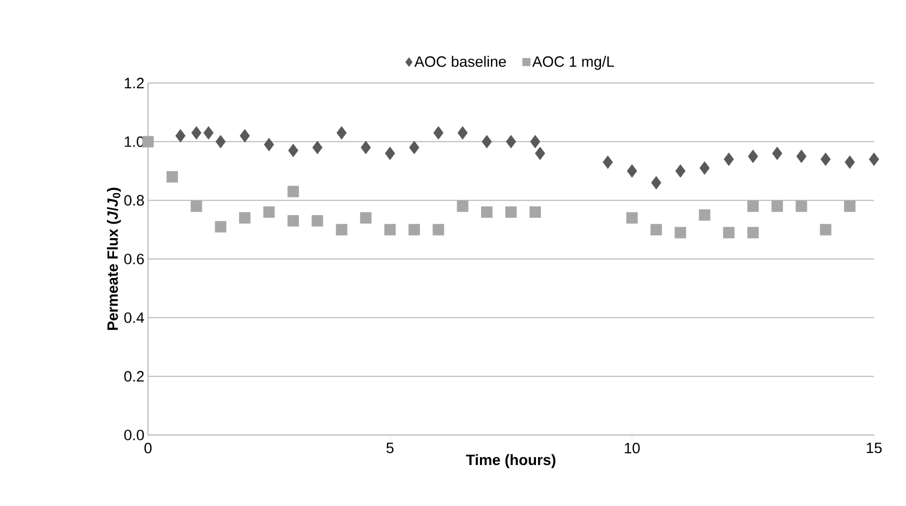 The image size is (906, 506). Describe the element at coordinates (511, 461) in the screenshot. I see `x-axis-title: Time (hours)` at that location.